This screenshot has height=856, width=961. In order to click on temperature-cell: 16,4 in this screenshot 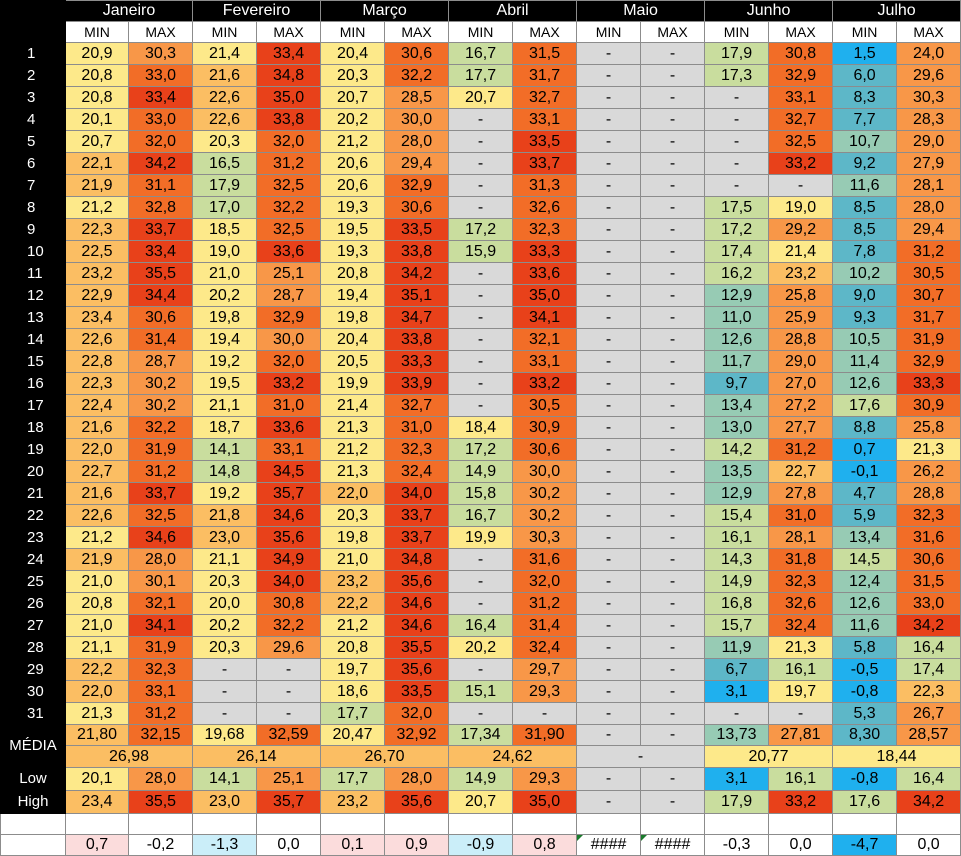, I will do `click(481, 625)`.